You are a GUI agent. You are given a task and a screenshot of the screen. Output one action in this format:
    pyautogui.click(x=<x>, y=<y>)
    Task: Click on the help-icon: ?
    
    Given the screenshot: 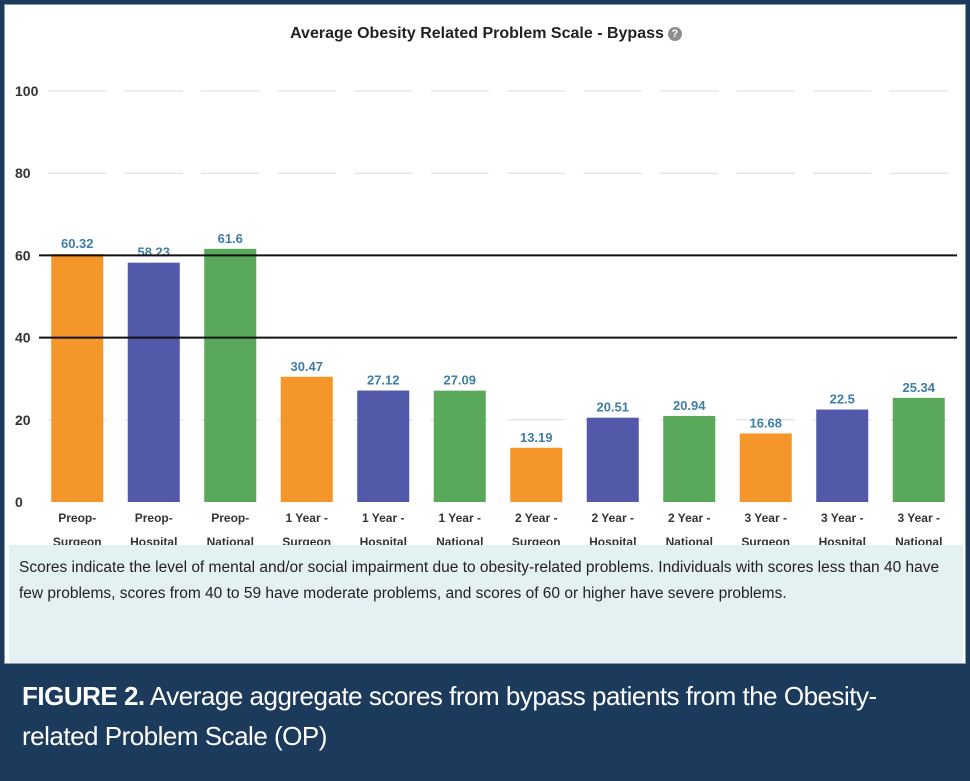 What is the action you would take?
    pyautogui.click(x=674, y=33)
    